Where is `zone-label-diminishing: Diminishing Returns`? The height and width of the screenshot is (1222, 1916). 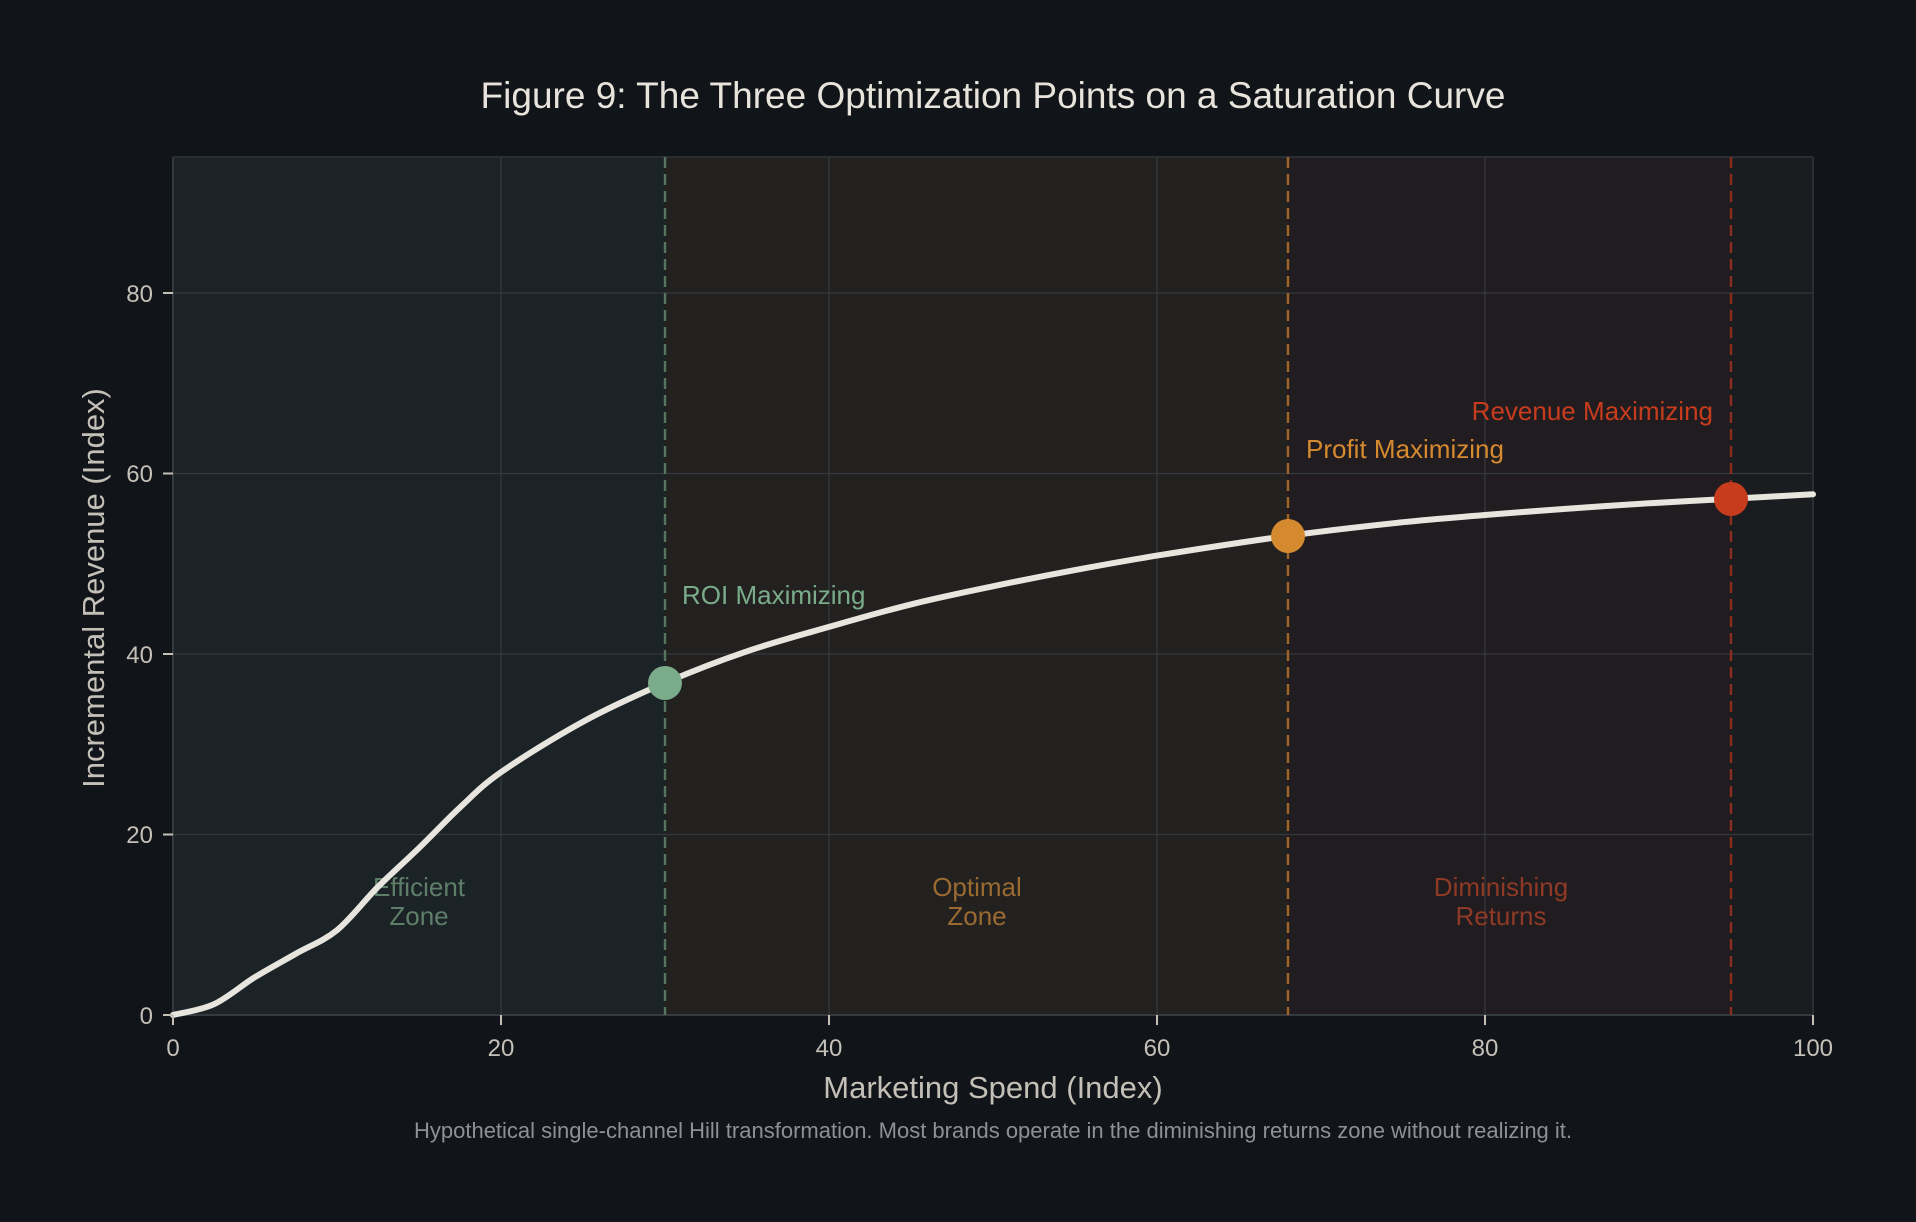 zone-label-diminishing: Diminishing Returns is located at coordinates (1501, 901).